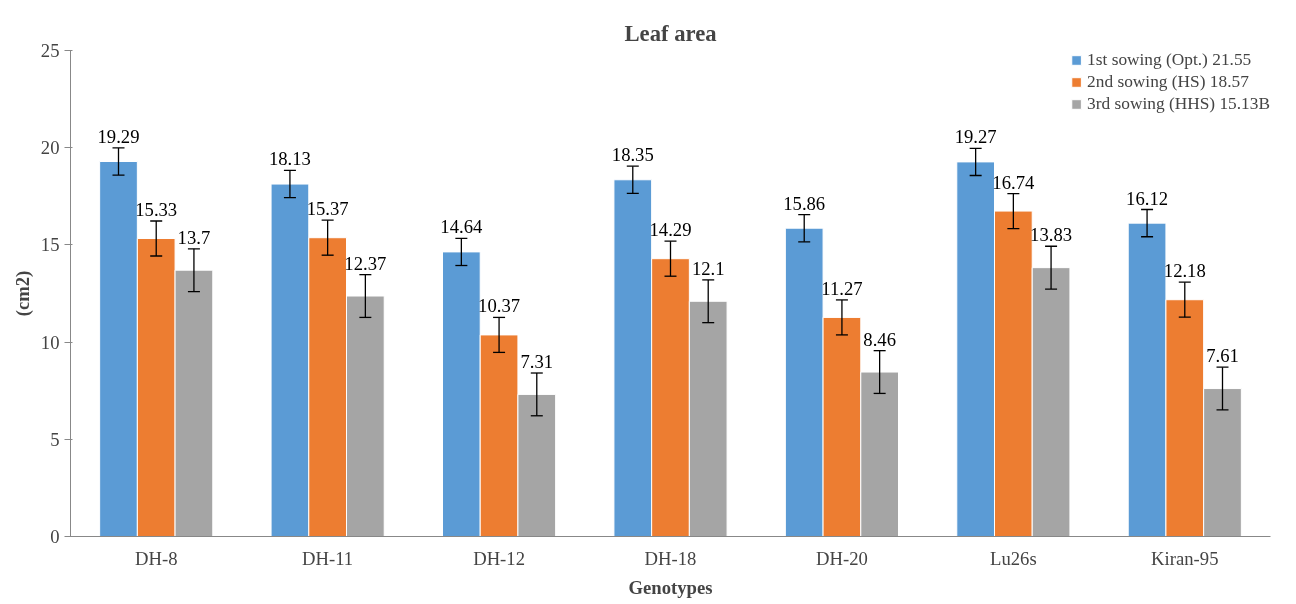  I want to click on legend-label: 3rd sowing (HHS) 15.13B, so click(1178, 104).